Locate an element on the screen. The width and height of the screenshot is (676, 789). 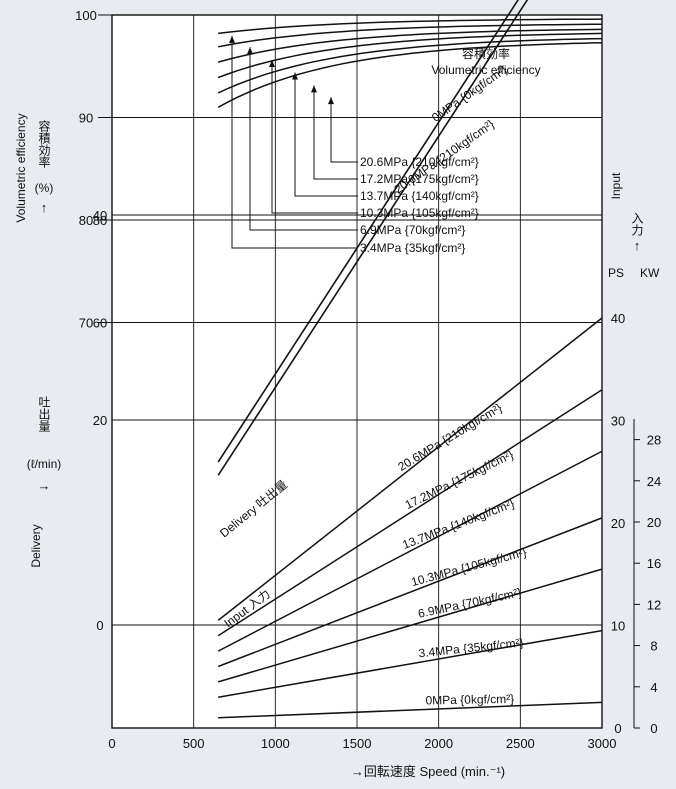
input-series-label: 0MPa {0kgf/cm²} is located at coordinates (469, 700).